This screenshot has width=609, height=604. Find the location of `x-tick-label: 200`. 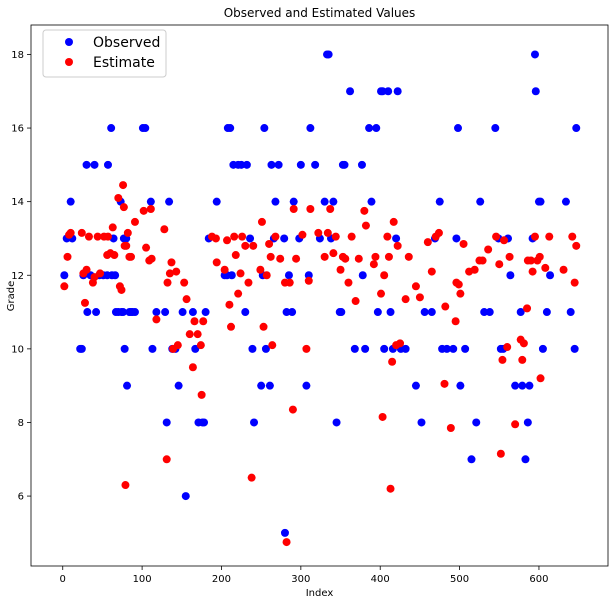

x-tick-label: 200 is located at coordinates (221, 579).